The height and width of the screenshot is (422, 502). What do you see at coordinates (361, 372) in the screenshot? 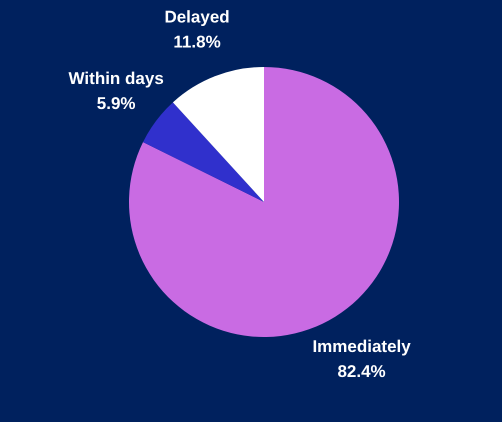
I see `data-label: 82.4%` at bounding box center [361, 372].